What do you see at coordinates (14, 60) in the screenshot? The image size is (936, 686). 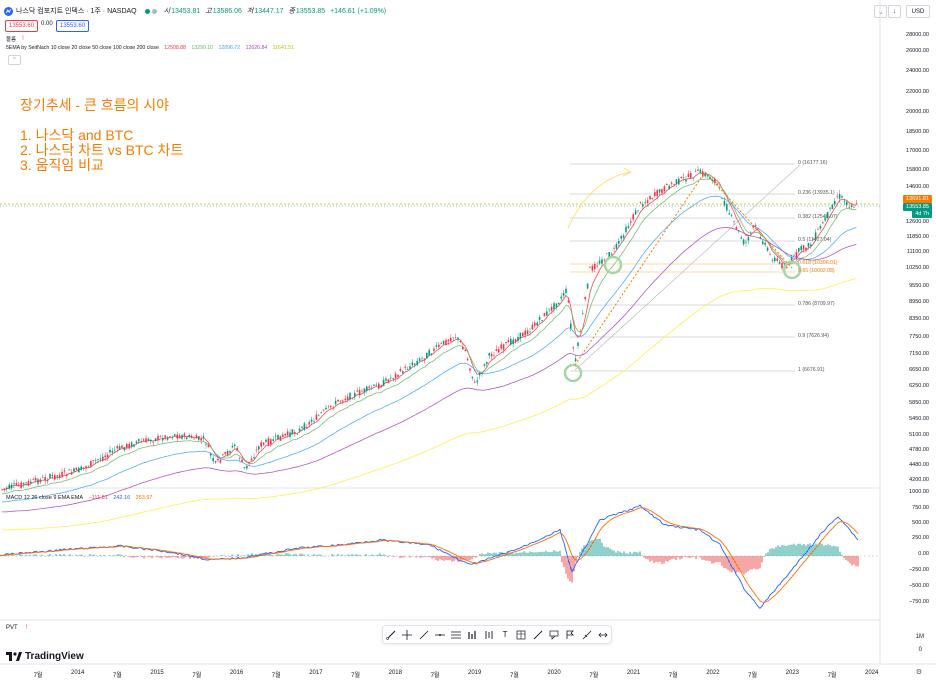 I see `collapse-legend-icon: ⌃` at bounding box center [14, 60].